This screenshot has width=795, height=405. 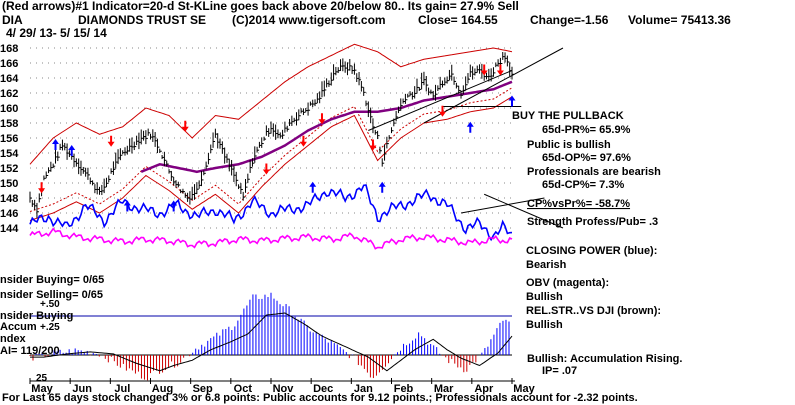 I want to click on closing-power-line, so click(x=271, y=213).